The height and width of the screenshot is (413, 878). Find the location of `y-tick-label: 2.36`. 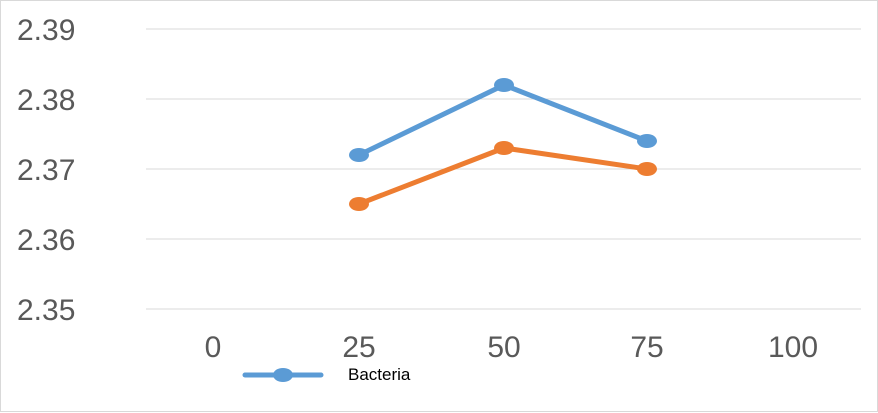

y-tick-label: 2.36 is located at coordinates (46, 240).